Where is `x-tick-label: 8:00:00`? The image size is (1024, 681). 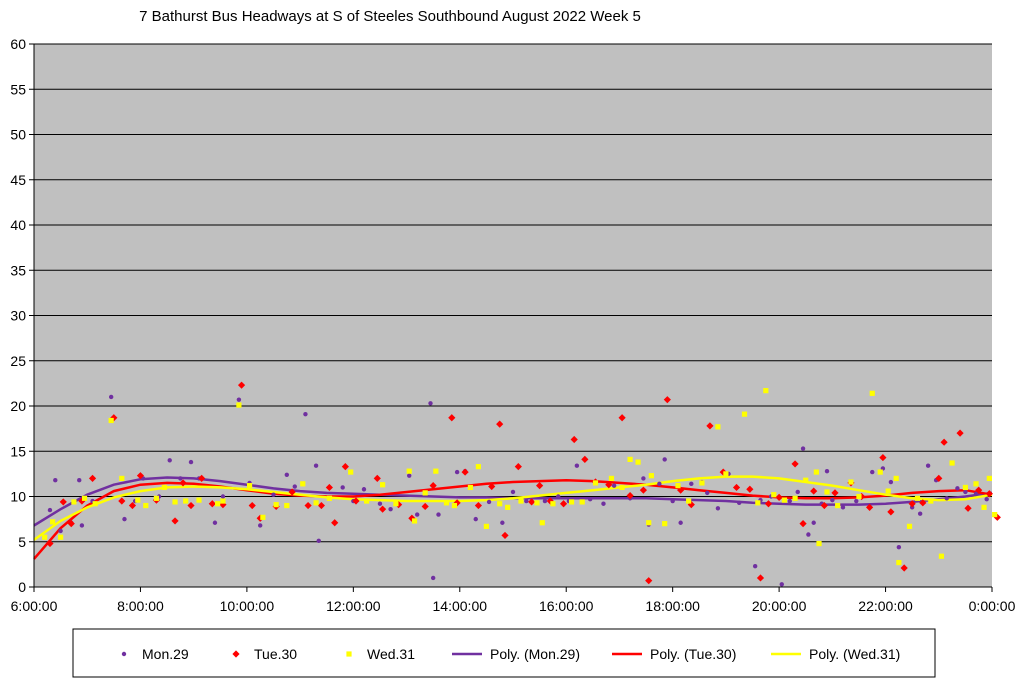
x-tick-label: 8:00:00 is located at coordinates (140, 606).